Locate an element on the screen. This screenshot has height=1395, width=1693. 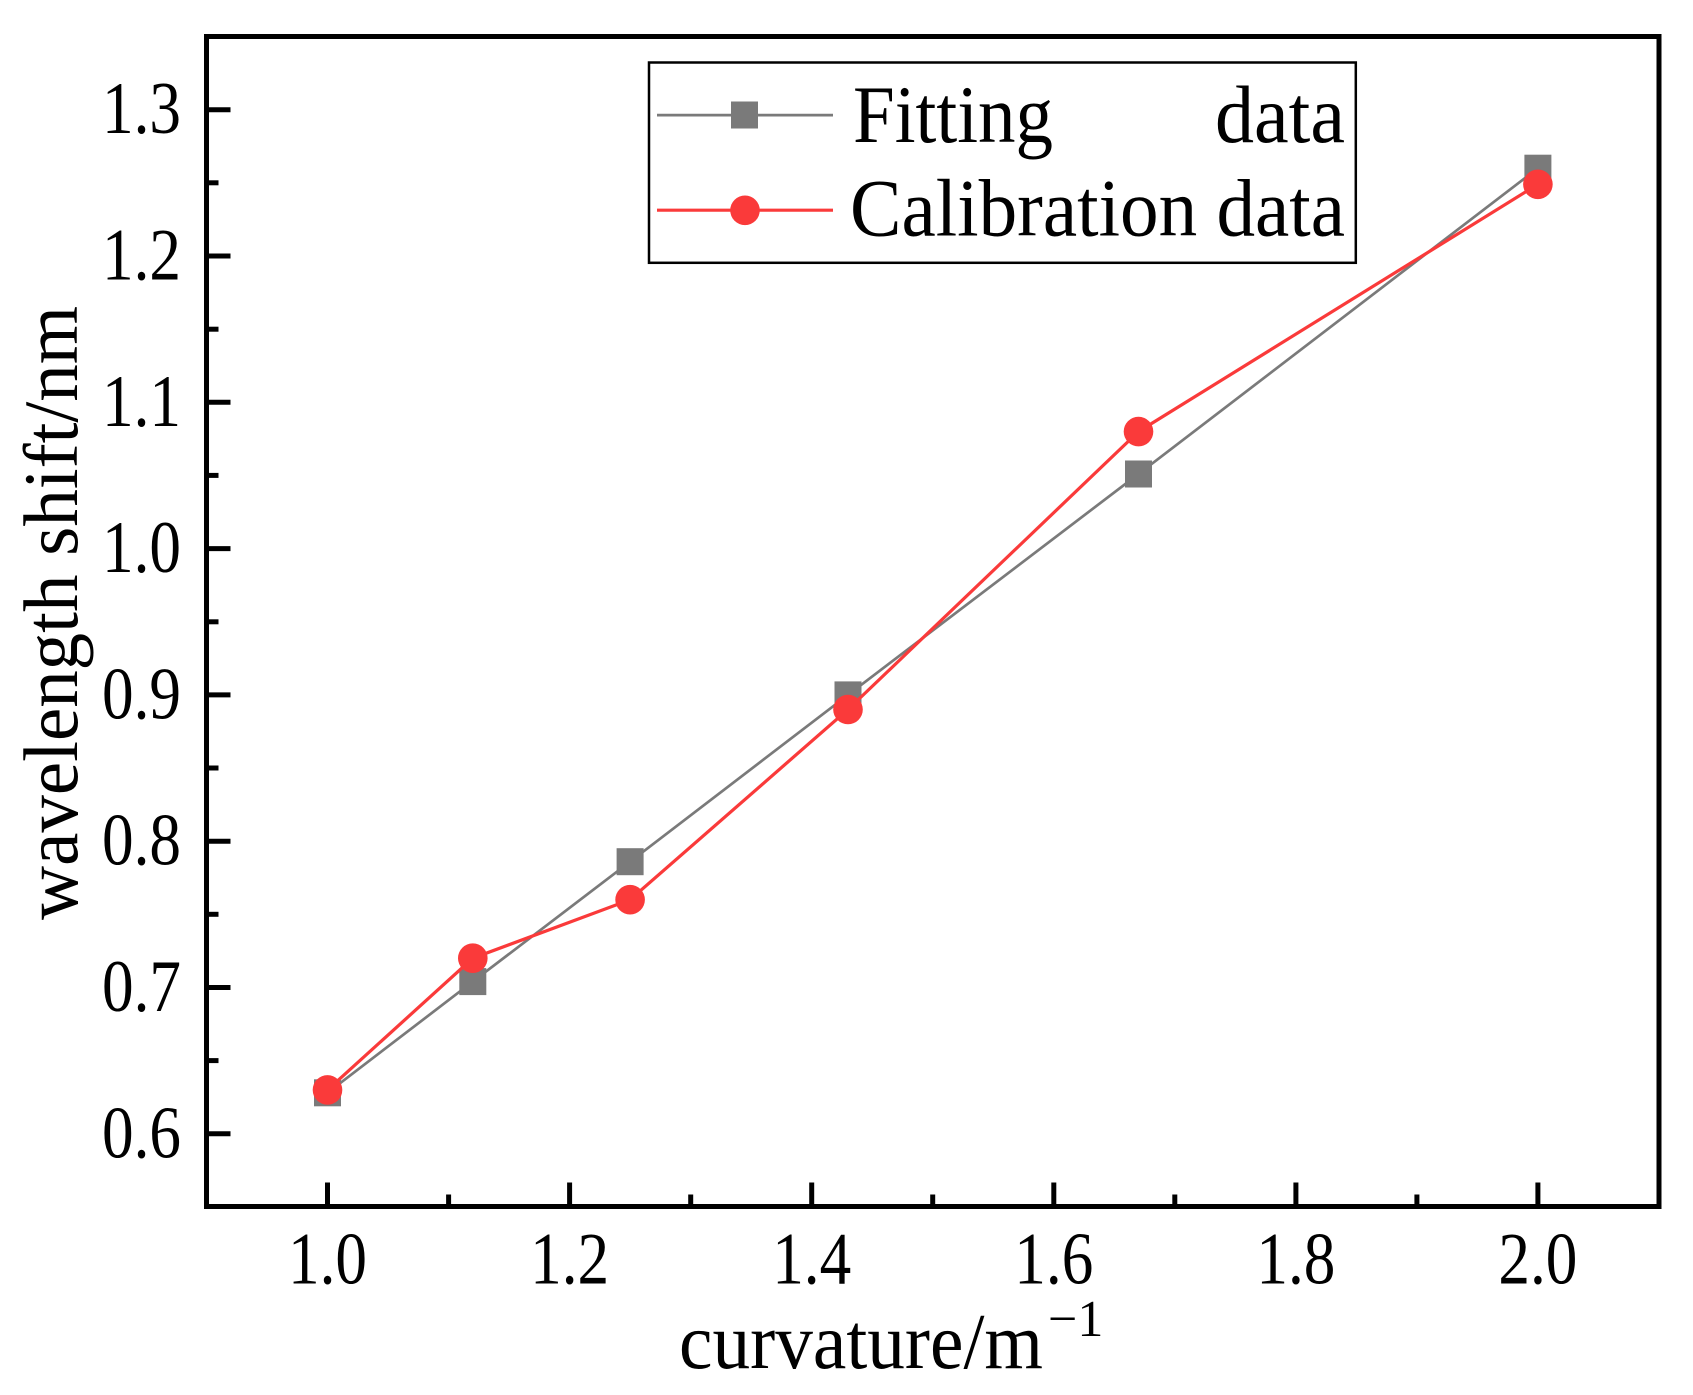
svg-text: −1 is located at coordinates (1075, 1319).